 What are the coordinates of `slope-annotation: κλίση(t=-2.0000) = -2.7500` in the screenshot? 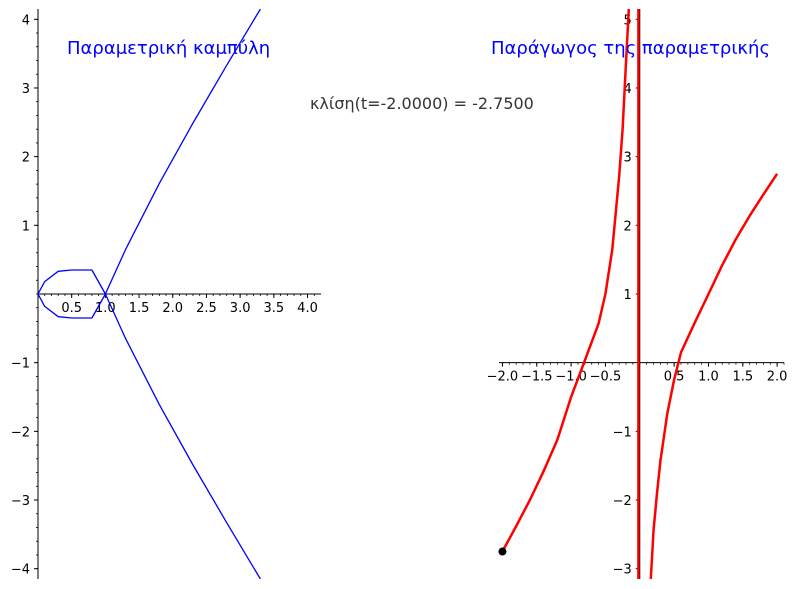 It's located at (422, 103).